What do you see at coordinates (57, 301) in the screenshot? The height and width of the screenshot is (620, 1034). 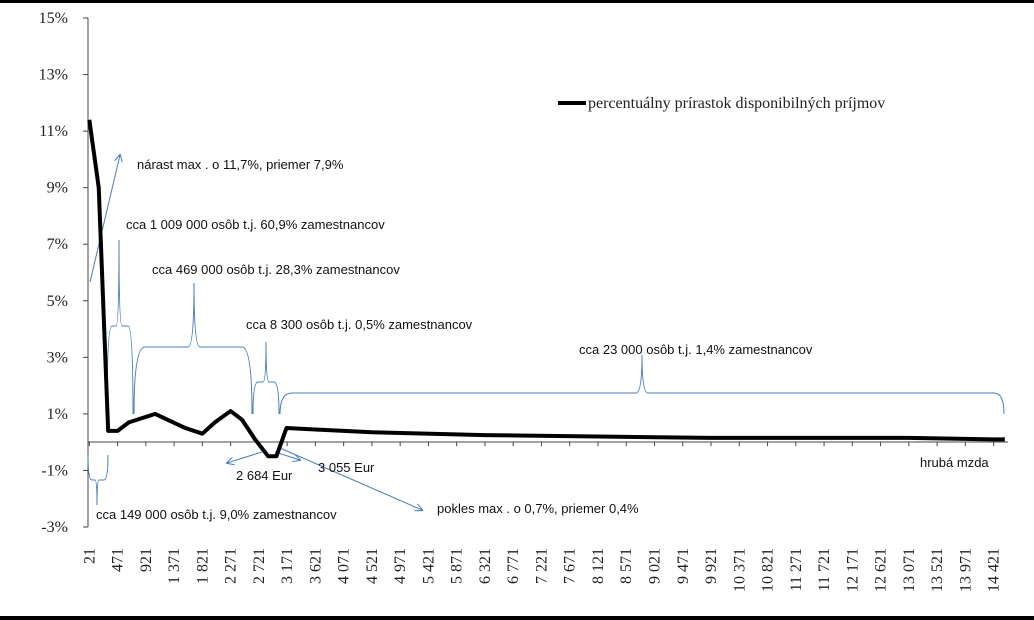 I see `y-tick-label: 5%` at bounding box center [57, 301].